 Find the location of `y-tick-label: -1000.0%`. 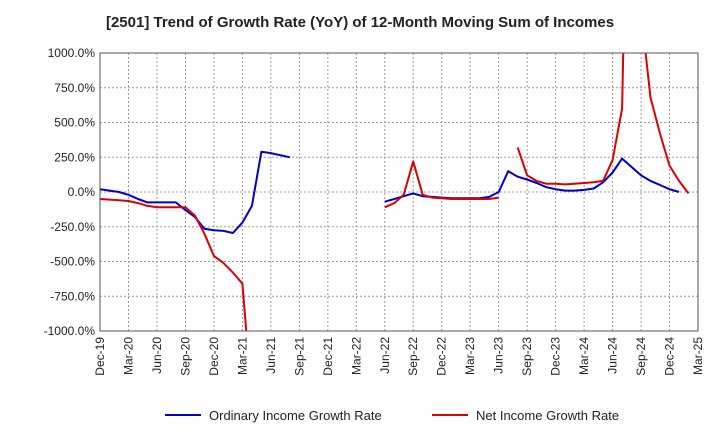

y-tick-label: -1000.0% is located at coordinates (70, 331).